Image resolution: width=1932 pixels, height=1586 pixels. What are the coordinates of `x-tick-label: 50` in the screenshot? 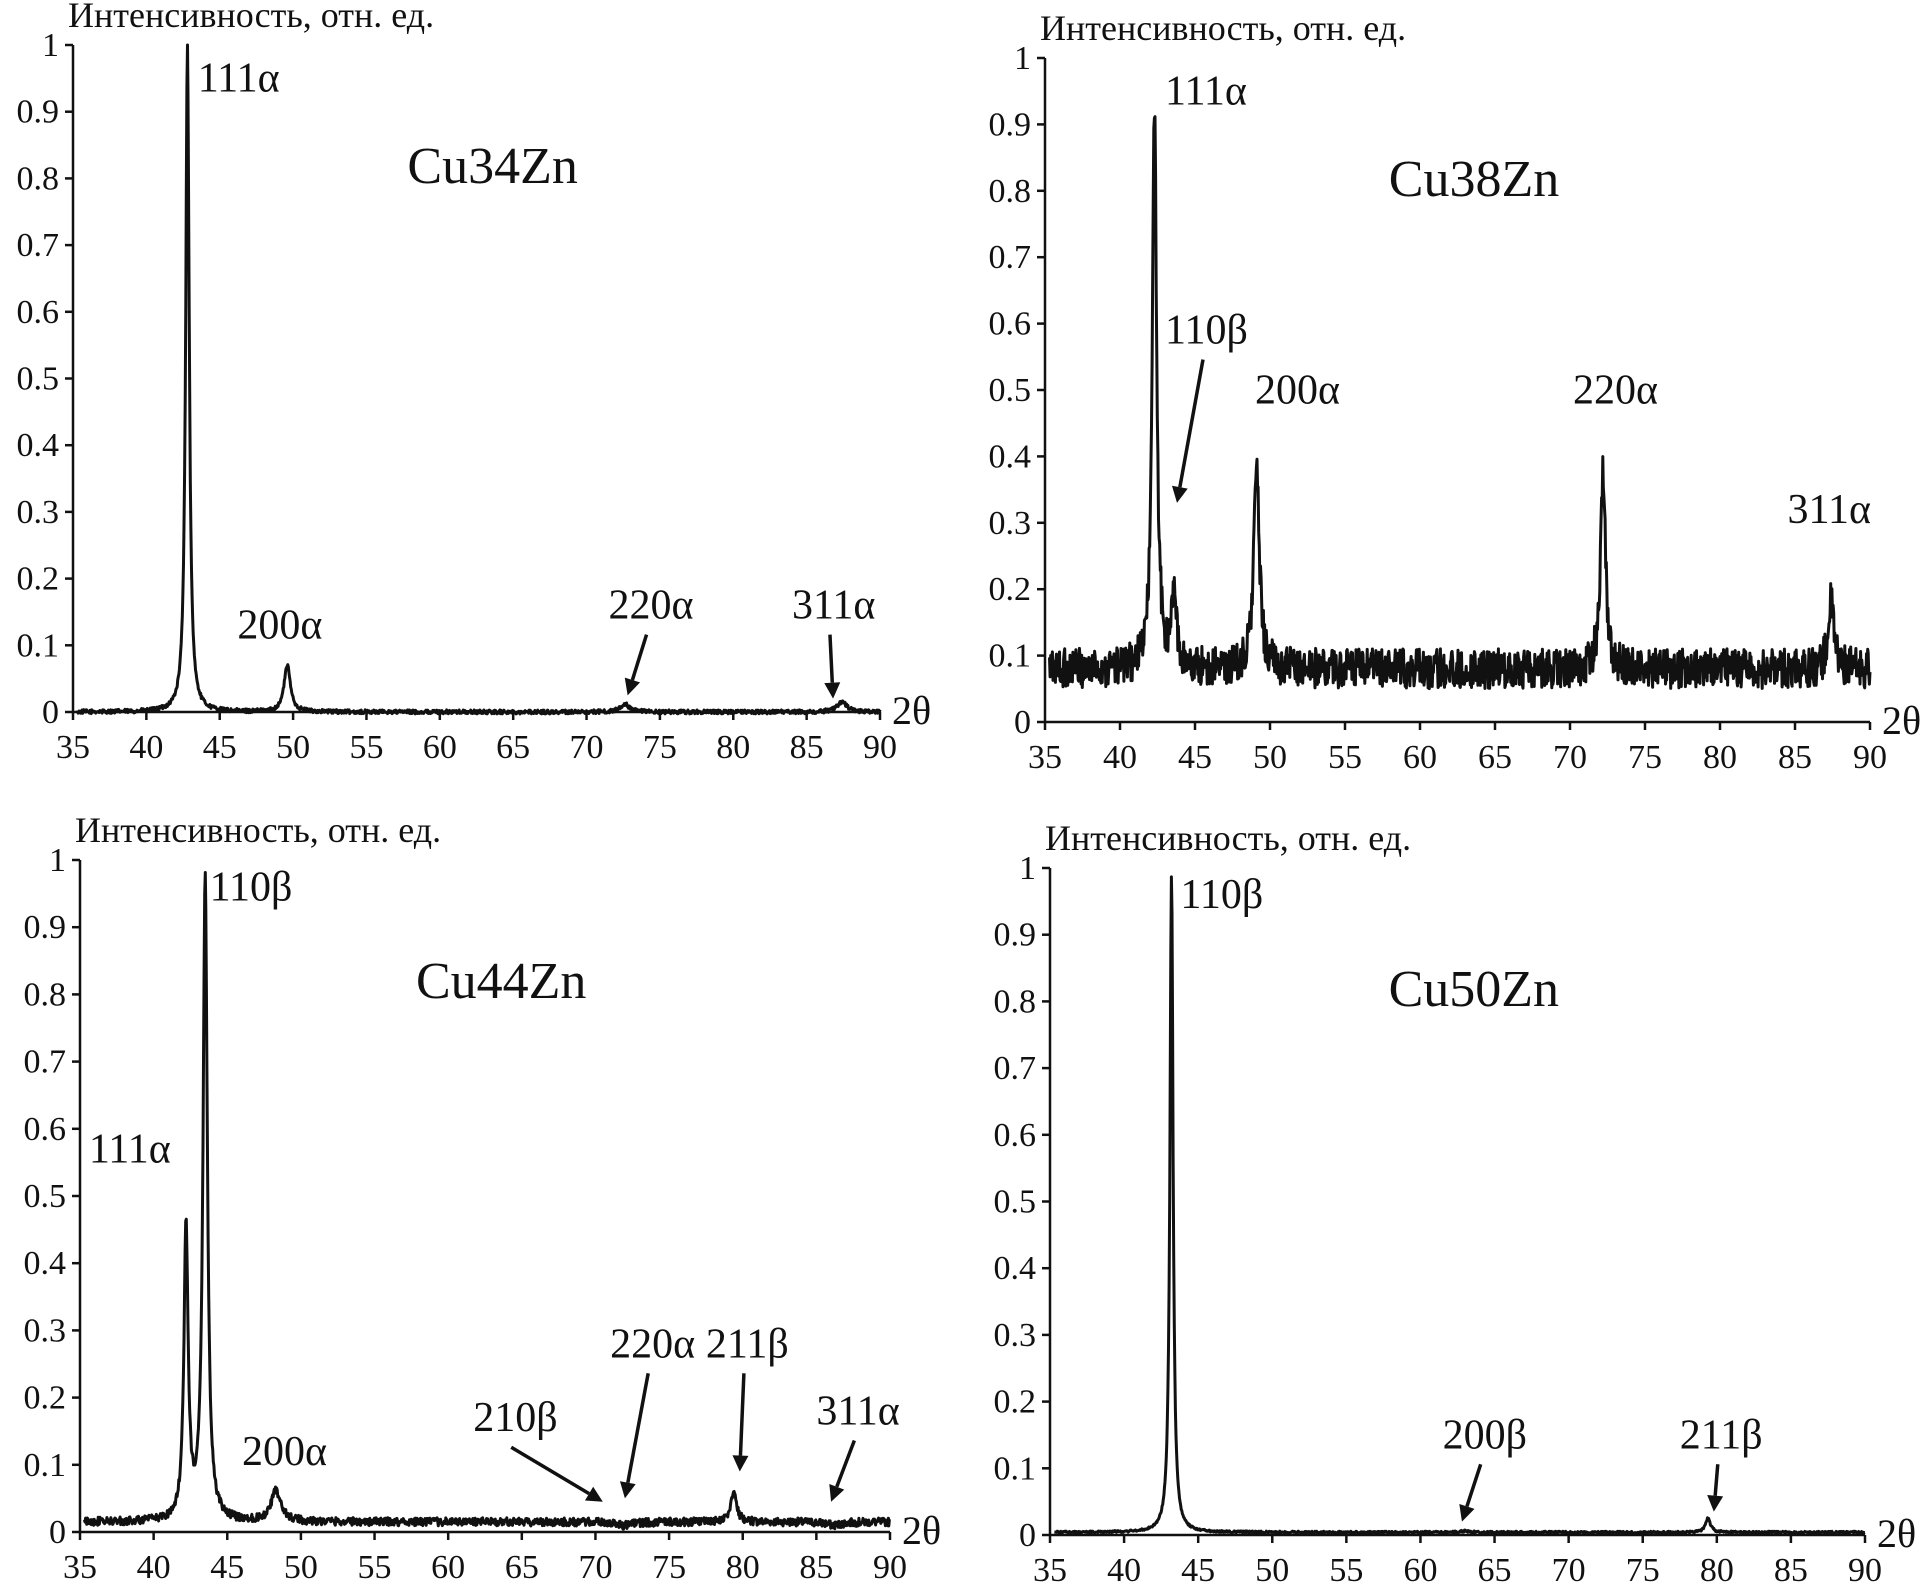 It's located at (1270, 757).